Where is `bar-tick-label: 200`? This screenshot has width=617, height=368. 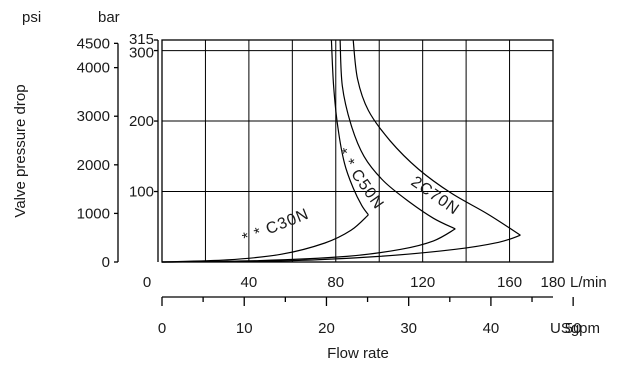 bar-tick-label: 200 is located at coordinates (141, 121).